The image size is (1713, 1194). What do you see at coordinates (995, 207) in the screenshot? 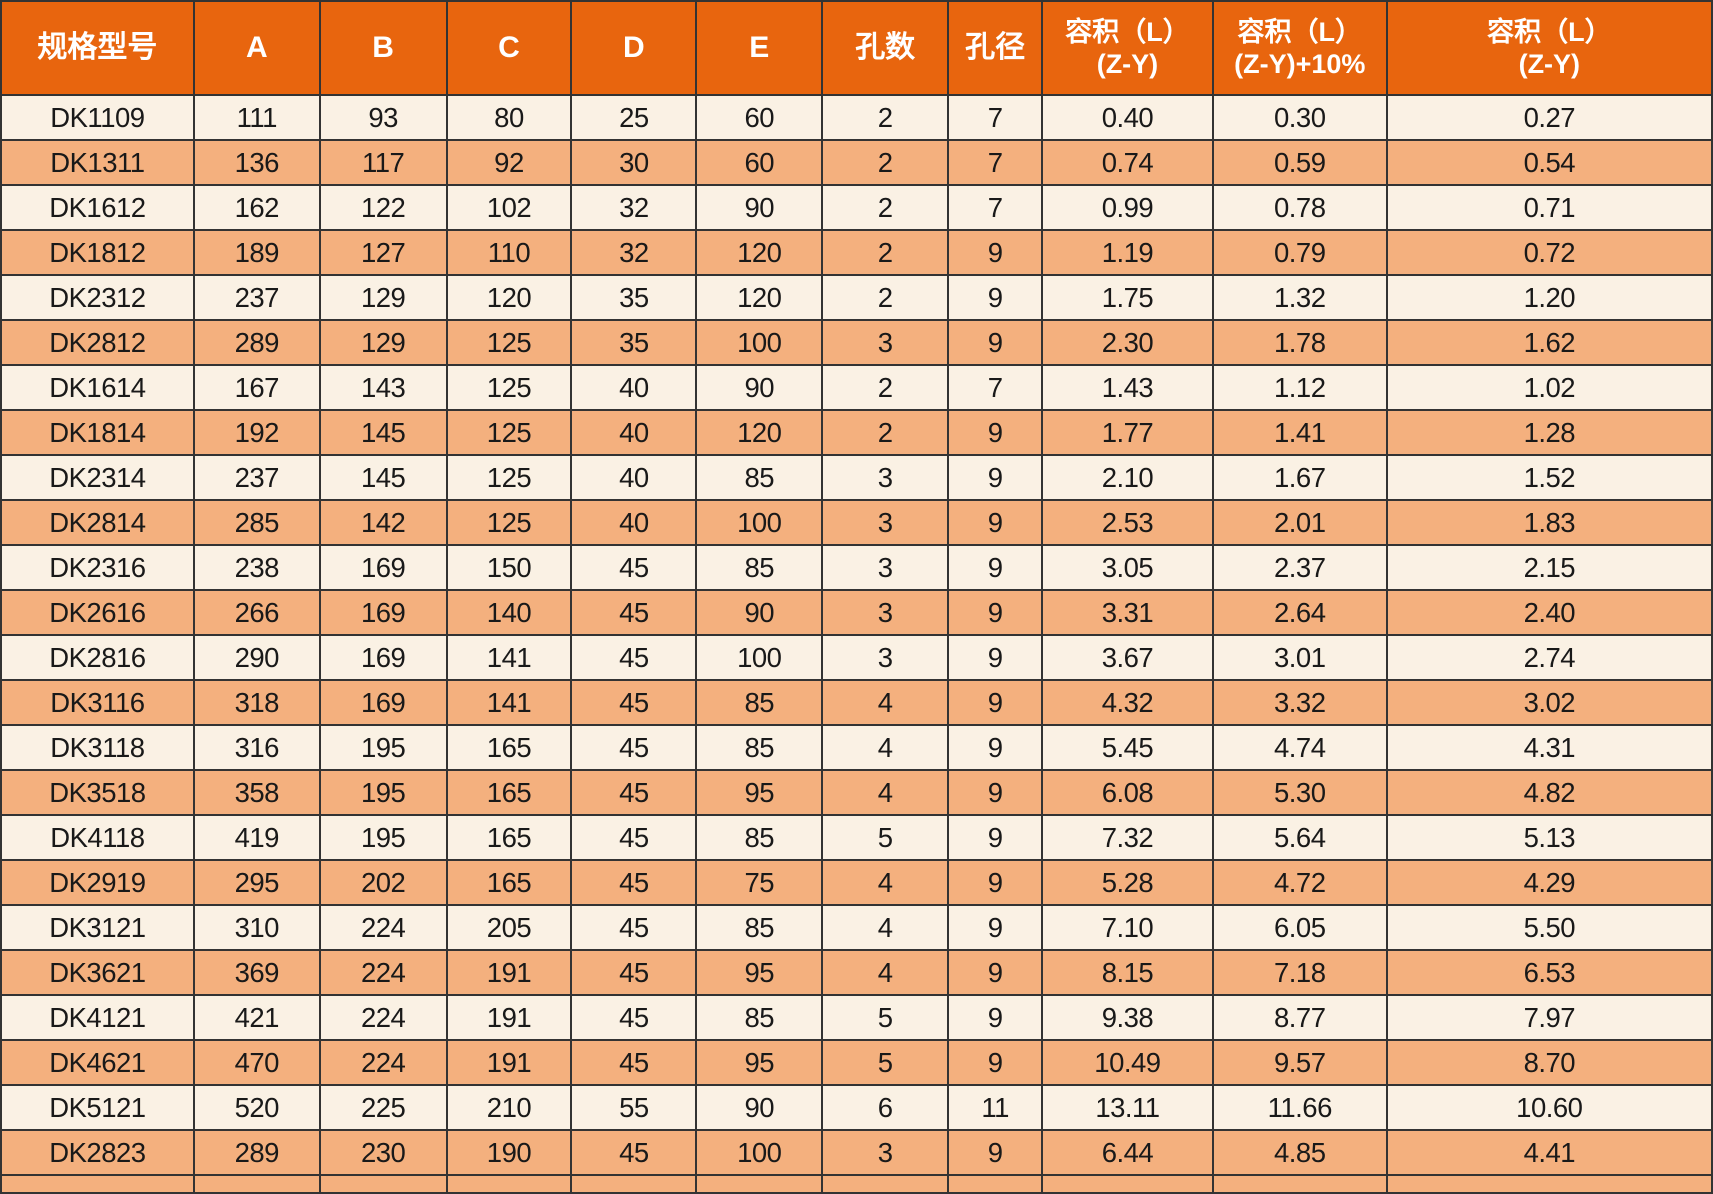
I see `value-cell: 7` at bounding box center [995, 207].